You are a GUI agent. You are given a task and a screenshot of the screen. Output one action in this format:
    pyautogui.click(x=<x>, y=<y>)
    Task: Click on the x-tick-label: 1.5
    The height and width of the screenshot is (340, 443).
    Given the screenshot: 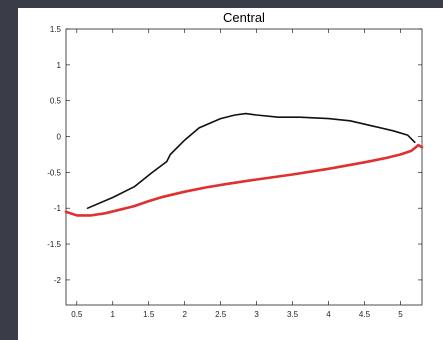 What is the action you would take?
    pyautogui.click(x=149, y=314)
    